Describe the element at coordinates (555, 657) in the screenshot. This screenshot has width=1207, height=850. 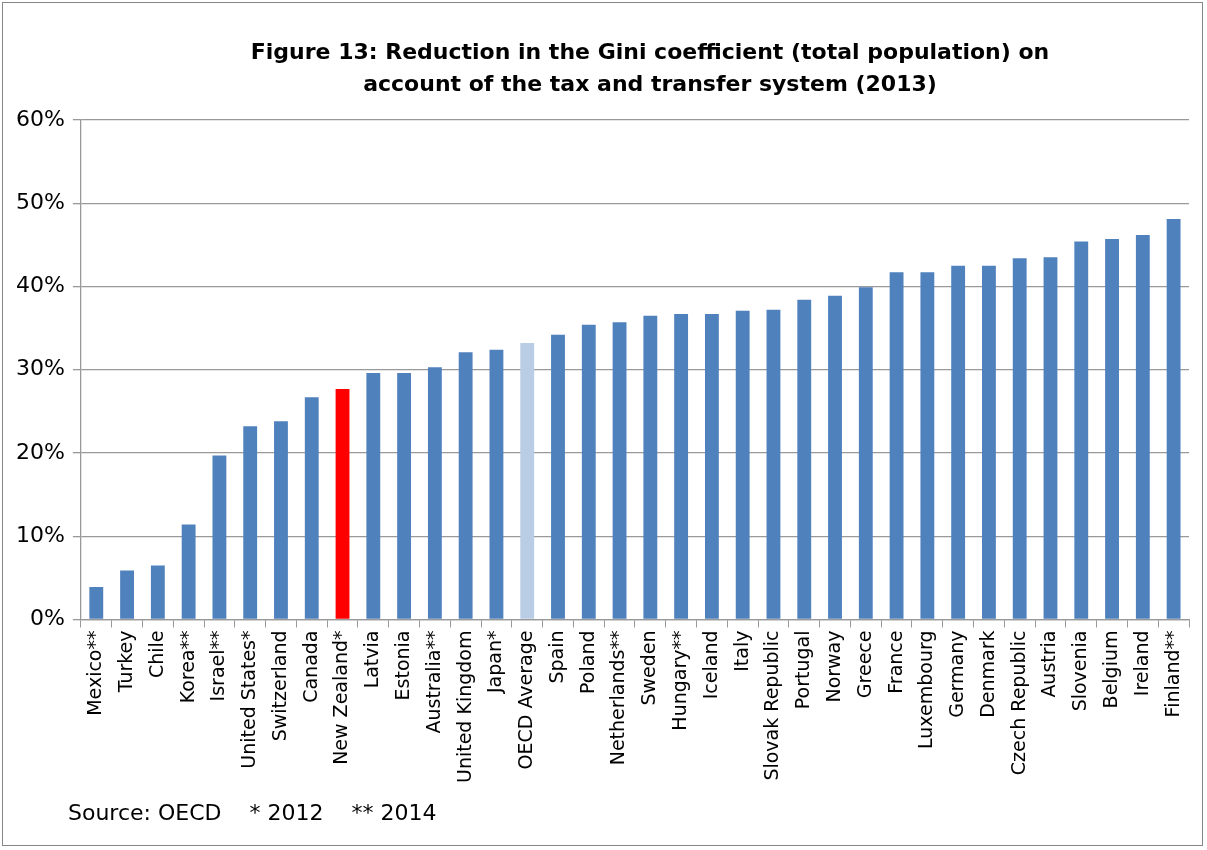
I see `x-tick-label: Spain` at that location.